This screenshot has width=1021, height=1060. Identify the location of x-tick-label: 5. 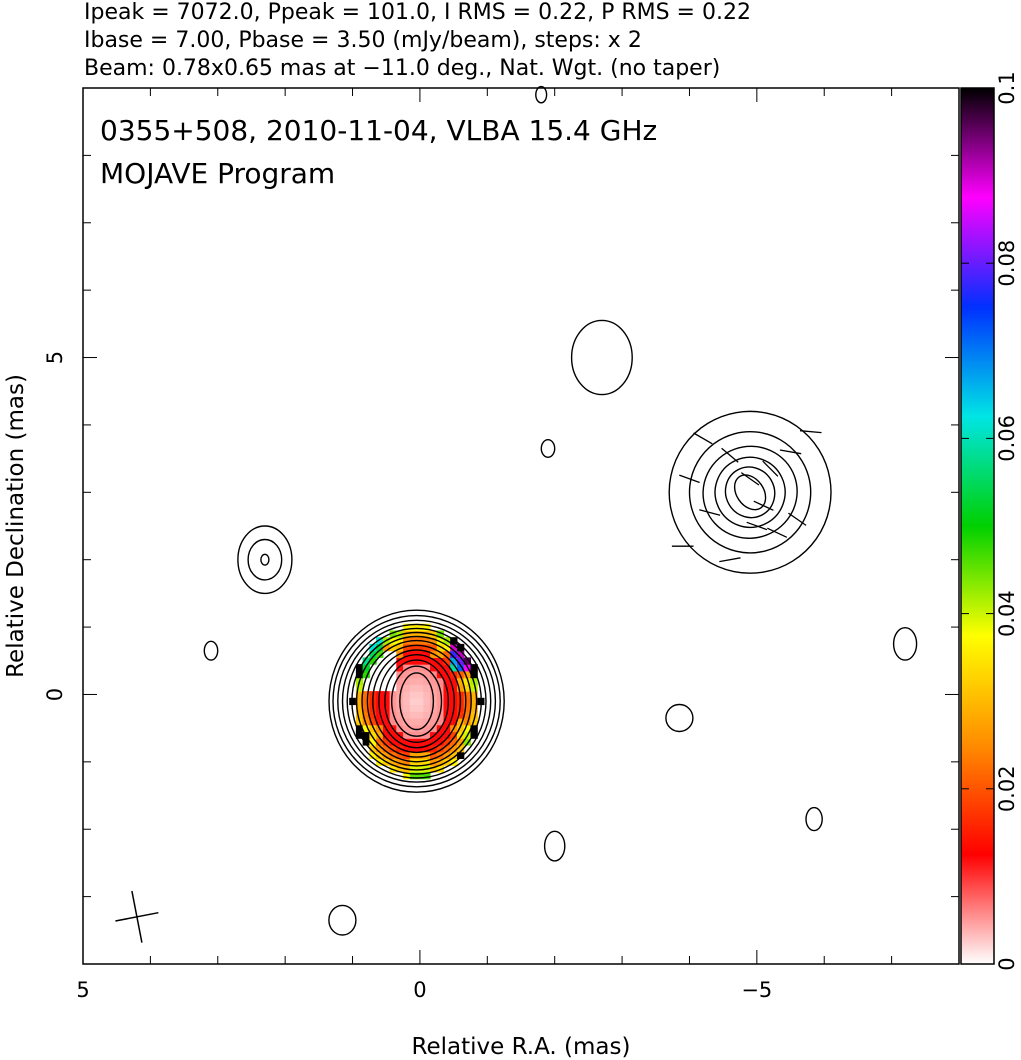
(82, 990).